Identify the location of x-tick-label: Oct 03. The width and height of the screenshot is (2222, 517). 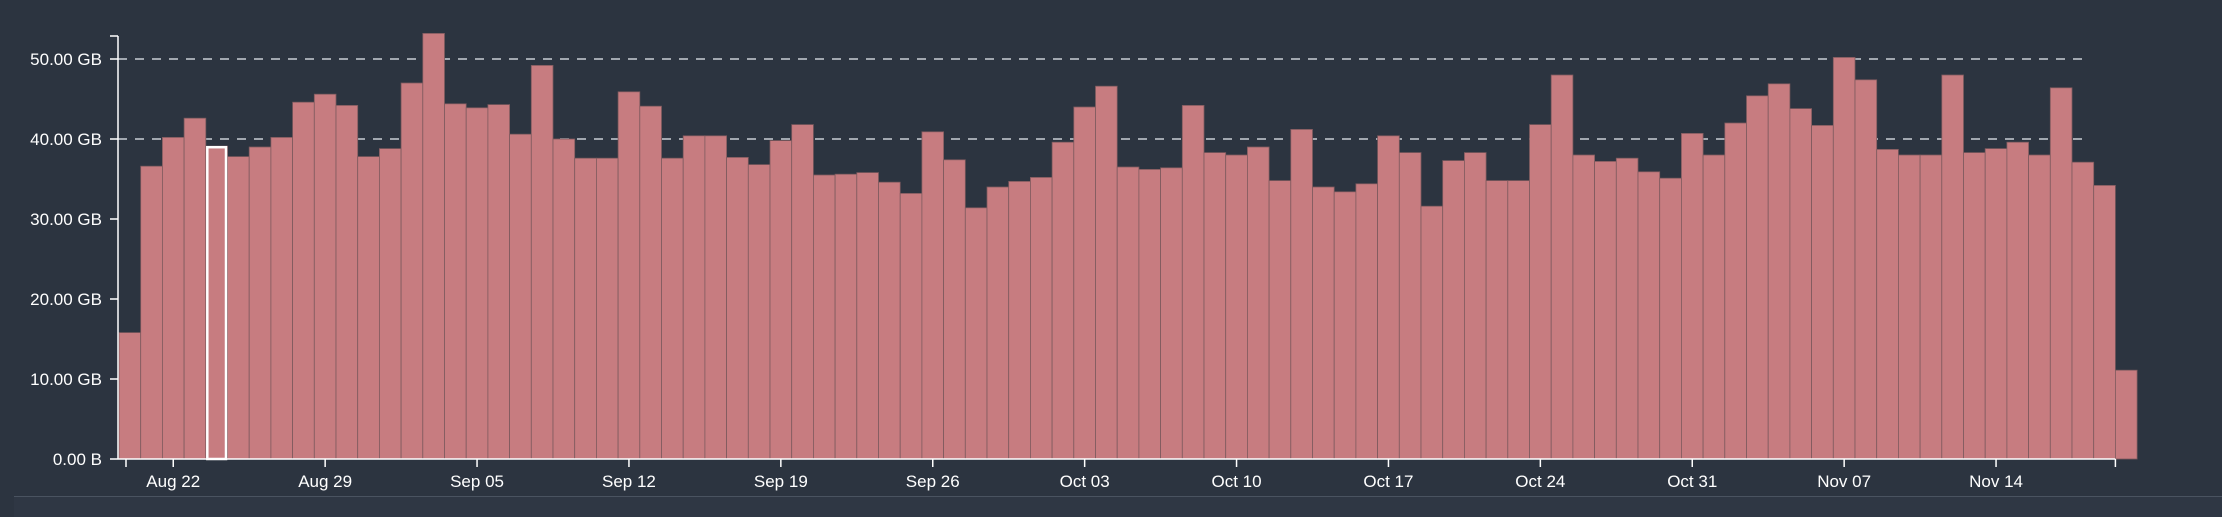
(1085, 481).